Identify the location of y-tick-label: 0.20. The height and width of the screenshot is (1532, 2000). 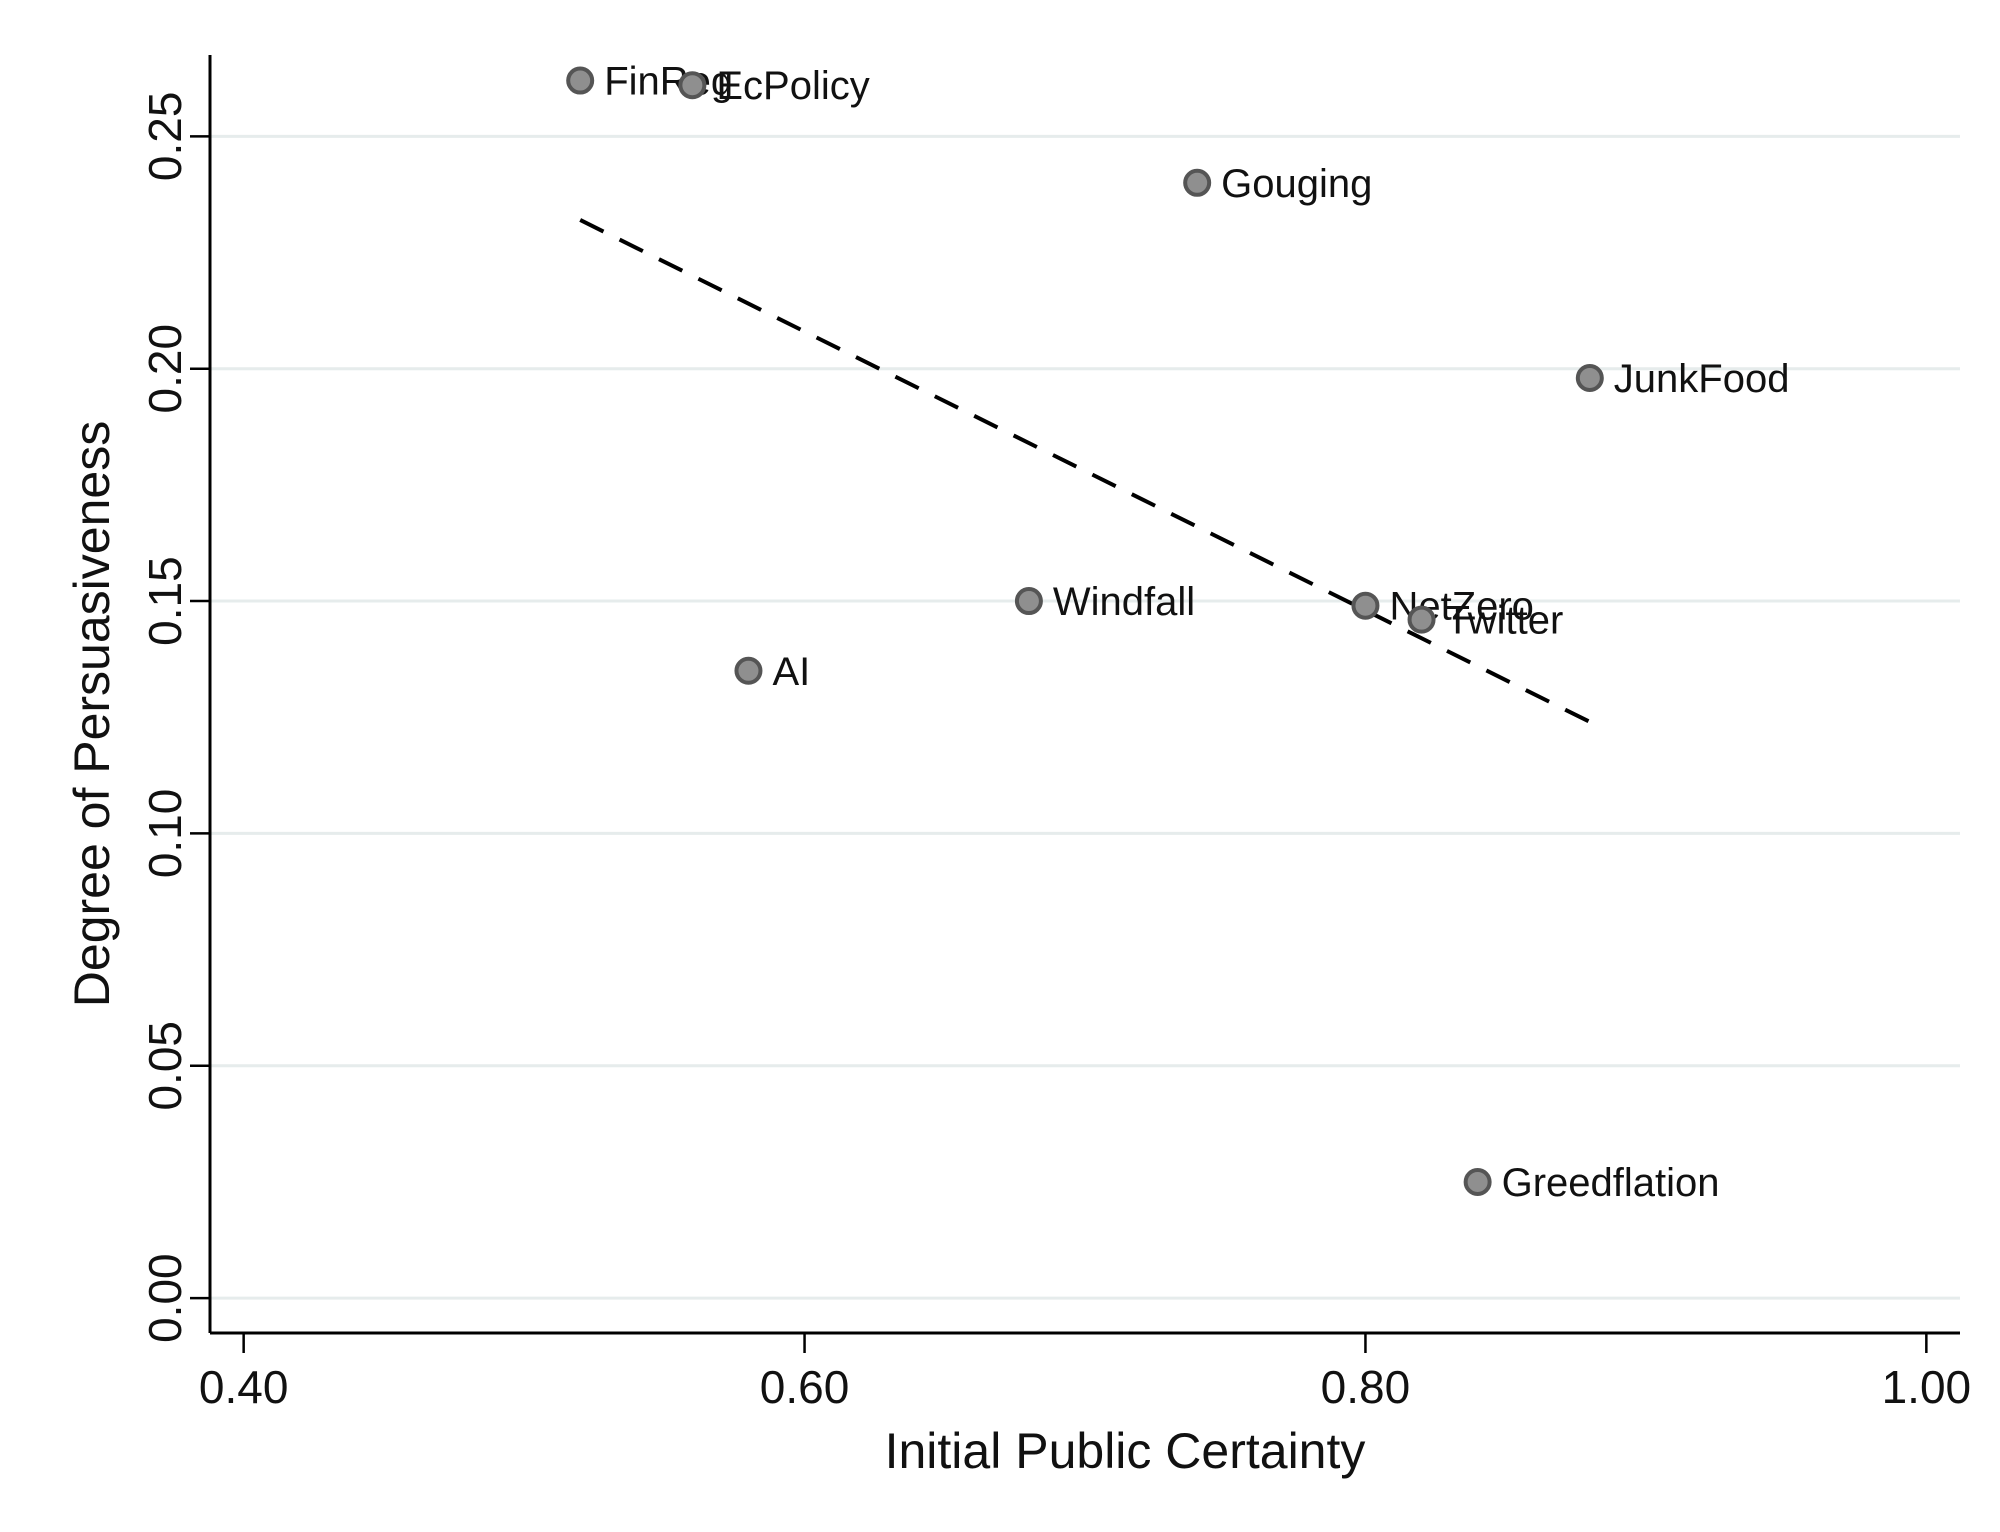
(165, 369).